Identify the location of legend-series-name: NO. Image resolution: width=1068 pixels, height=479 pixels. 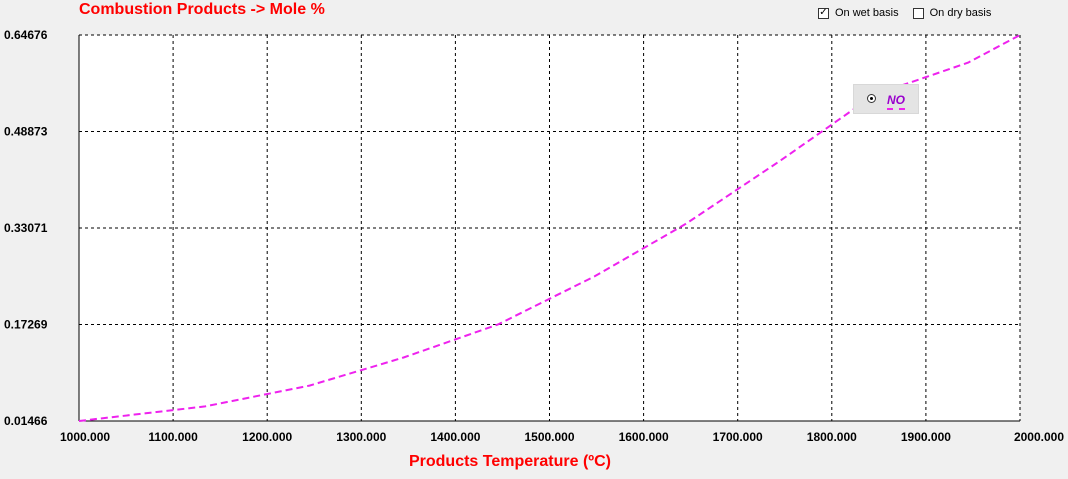
(896, 100).